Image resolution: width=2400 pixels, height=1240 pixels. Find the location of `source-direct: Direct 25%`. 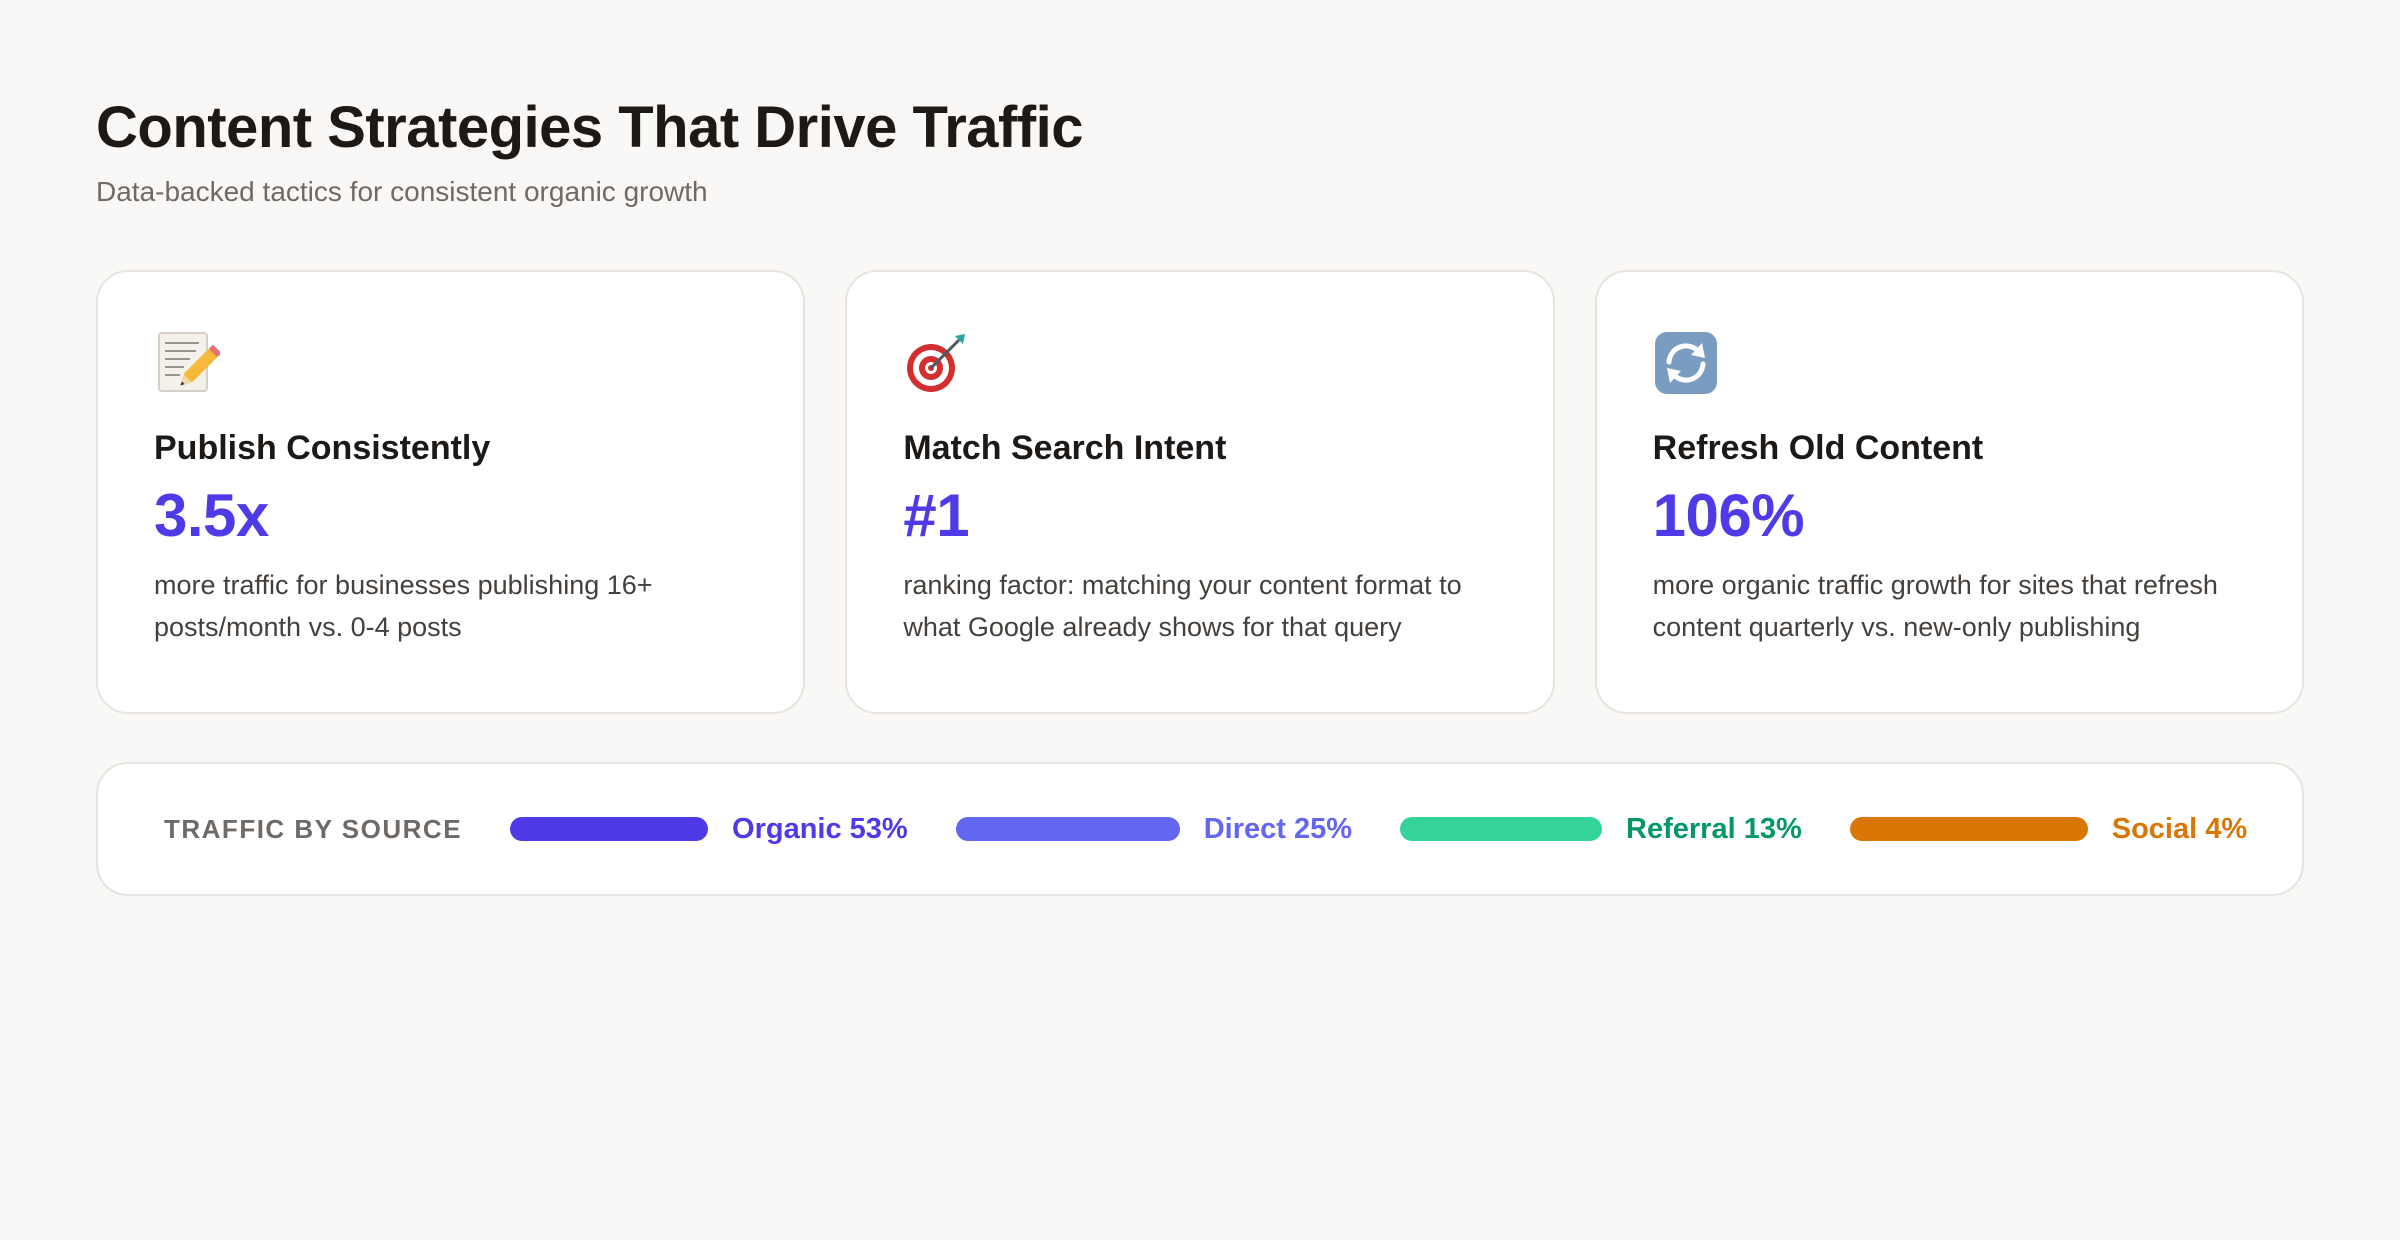

source-direct: Direct 25% is located at coordinates (1154, 829).